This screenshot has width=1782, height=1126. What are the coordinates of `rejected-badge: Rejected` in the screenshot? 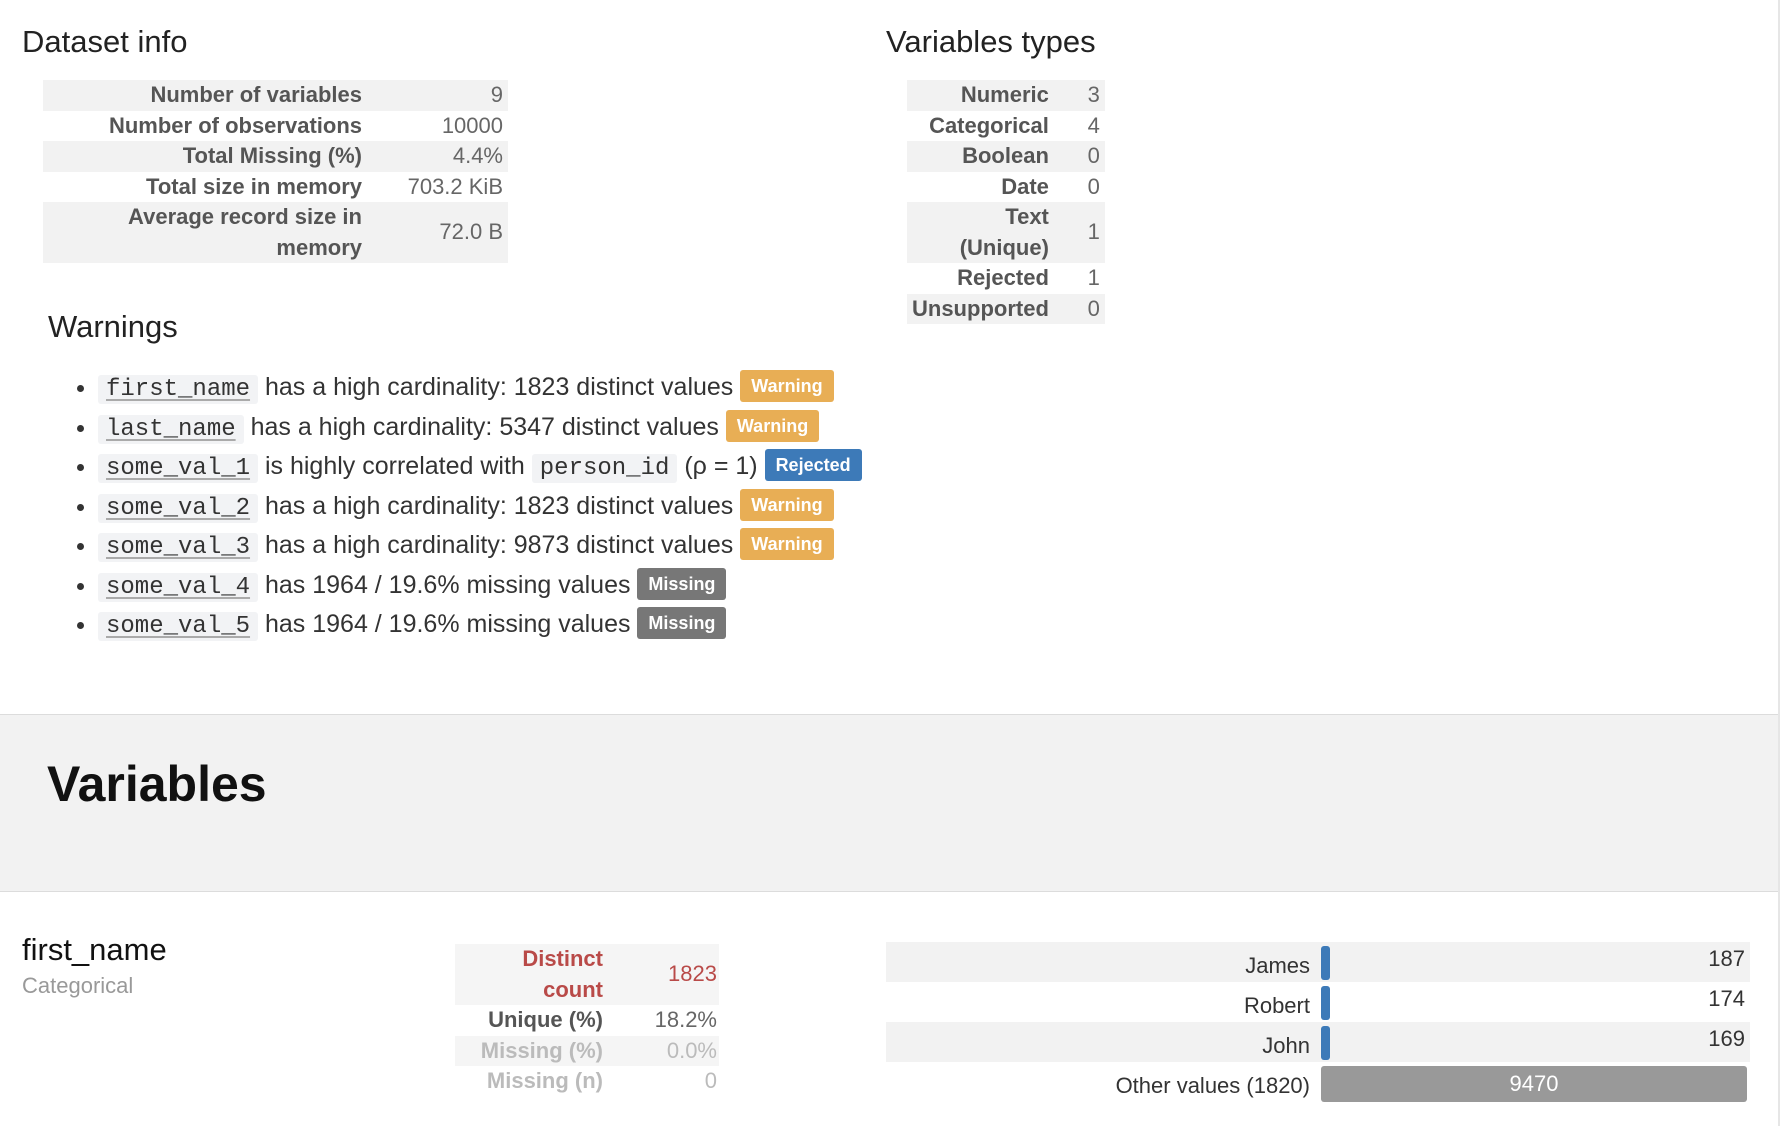 It's located at (813, 465).